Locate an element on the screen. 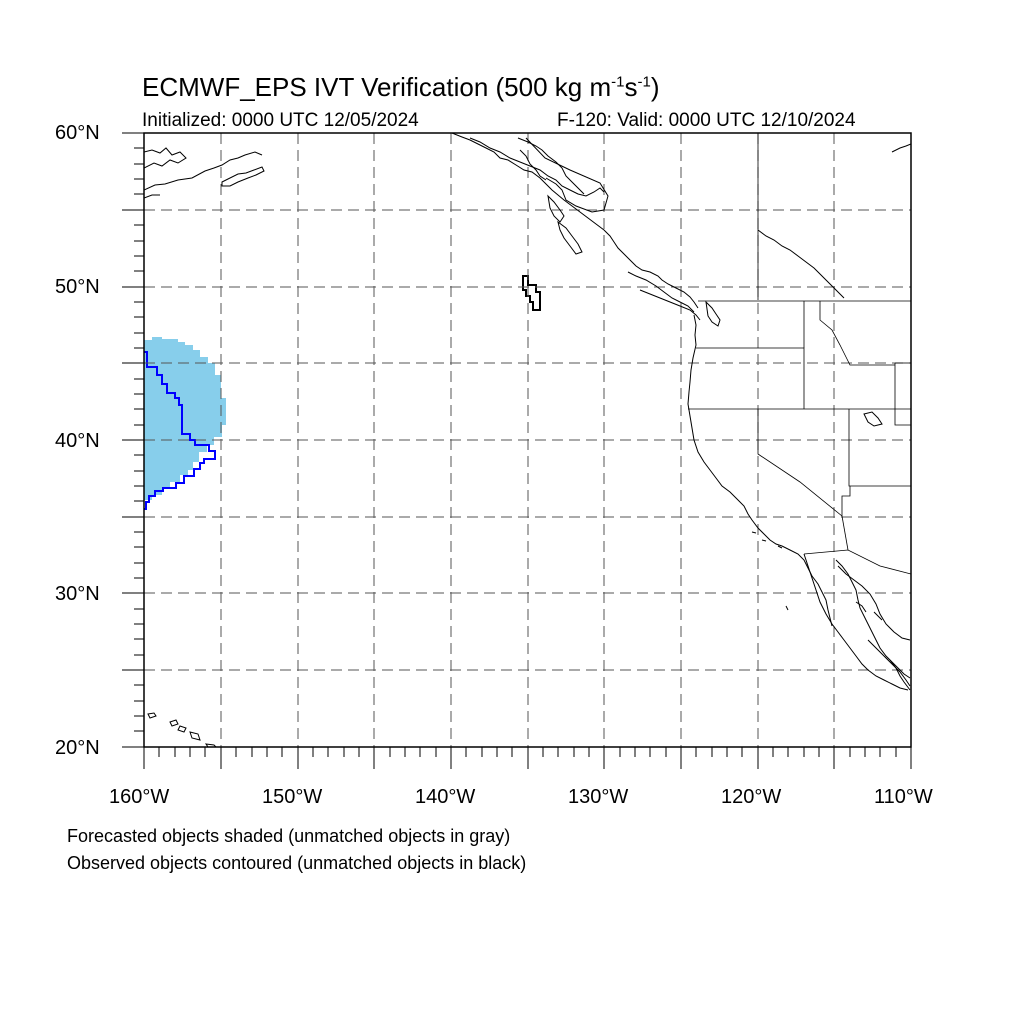 The height and width of the screenshot is (1024, 1024). unmatched-observed-contour is located at coordinates (531, 293).